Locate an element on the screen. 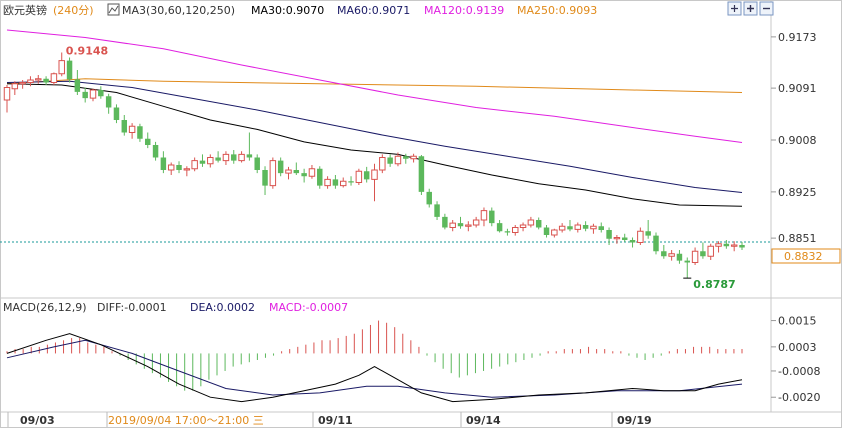 The height and width of the screenshot is (428, 842). macd-lines is located at coordinates (374, 368).